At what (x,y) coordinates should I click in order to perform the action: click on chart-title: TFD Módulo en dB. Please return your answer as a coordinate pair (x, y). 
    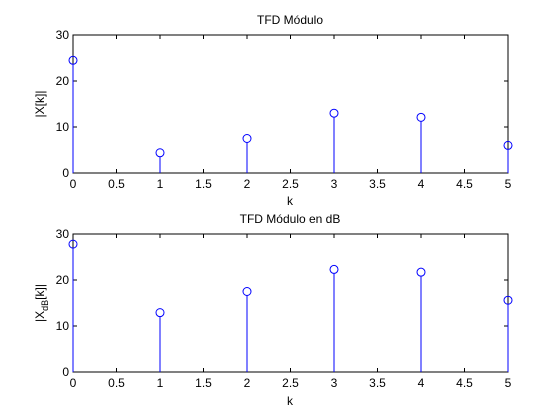
    Looking at the image, I should click on (290, 219).